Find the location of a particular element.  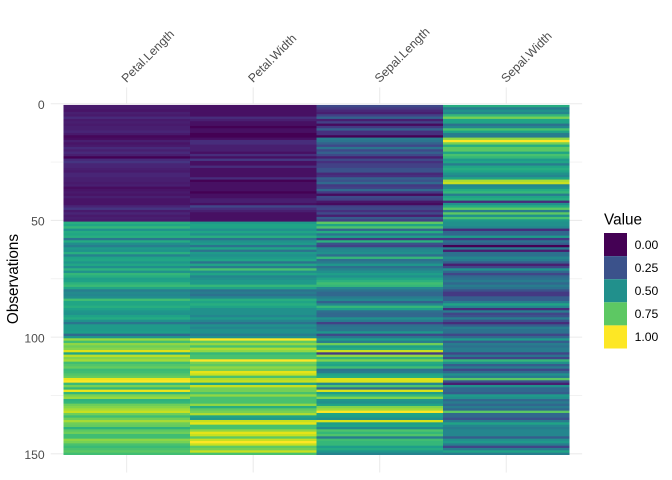

svg-text: Value is located at coordinates (623, 220).